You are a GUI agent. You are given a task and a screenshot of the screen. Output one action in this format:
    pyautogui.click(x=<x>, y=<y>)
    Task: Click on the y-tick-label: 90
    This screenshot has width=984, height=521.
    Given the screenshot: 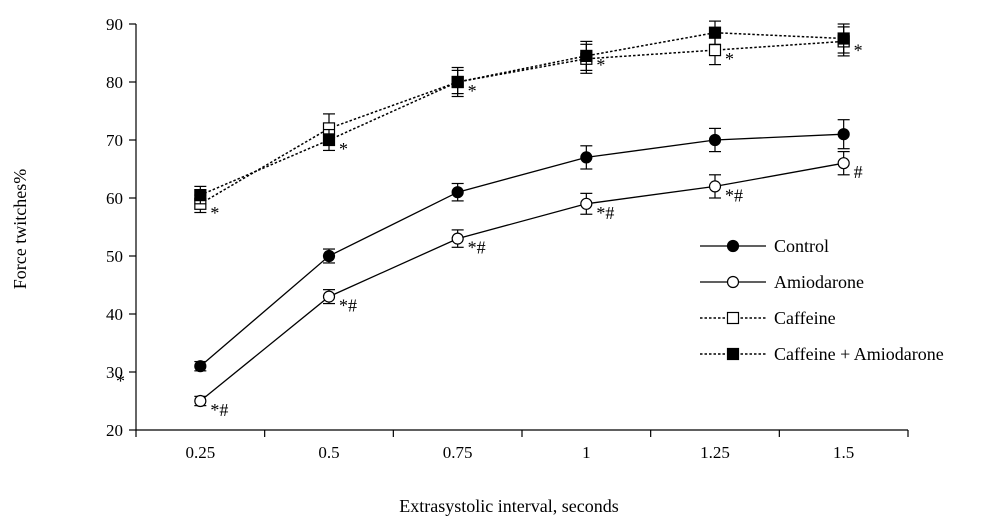 What is the action you would take?
    pyautogui.click(x=114, y=24)
    